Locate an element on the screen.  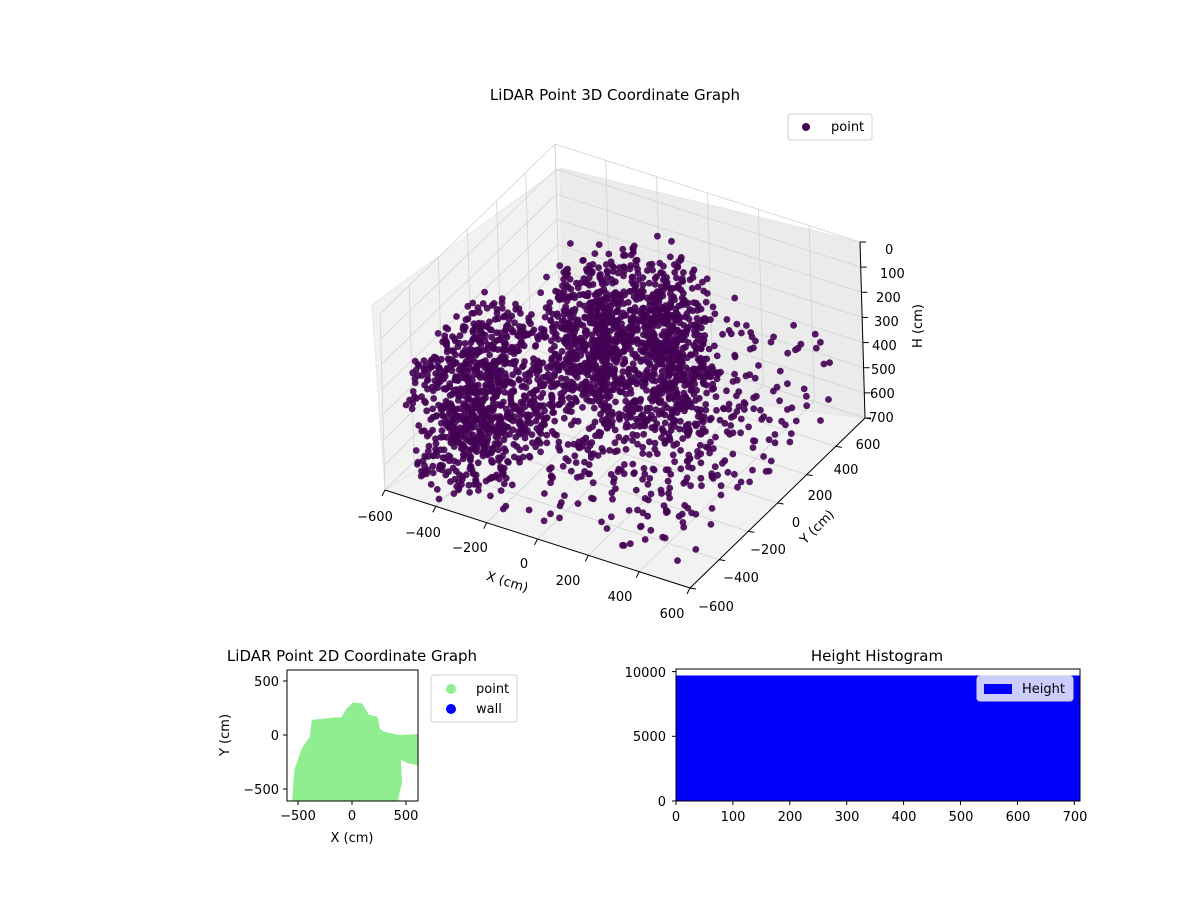
y-tick is located at coordinates (780, 503).